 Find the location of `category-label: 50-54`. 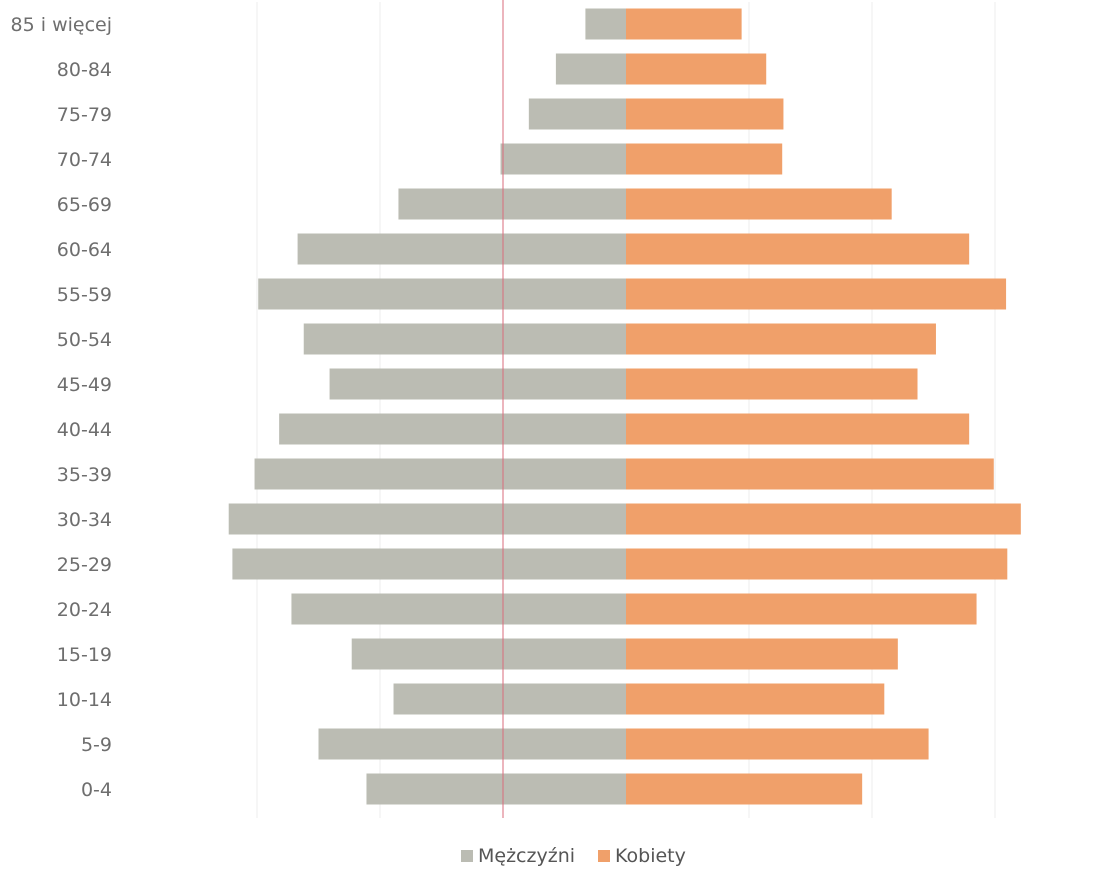

category-label: 50-54 is located at coordinates (84, 340).